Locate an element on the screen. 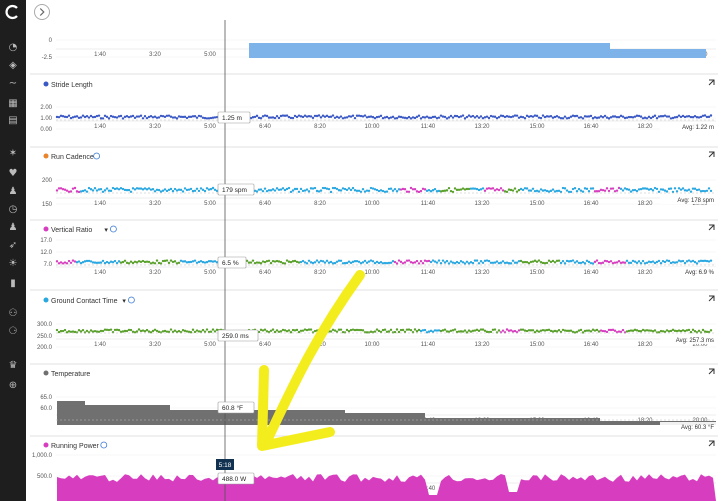  insights-icon: ∼ is located at coordinates (13, 83).